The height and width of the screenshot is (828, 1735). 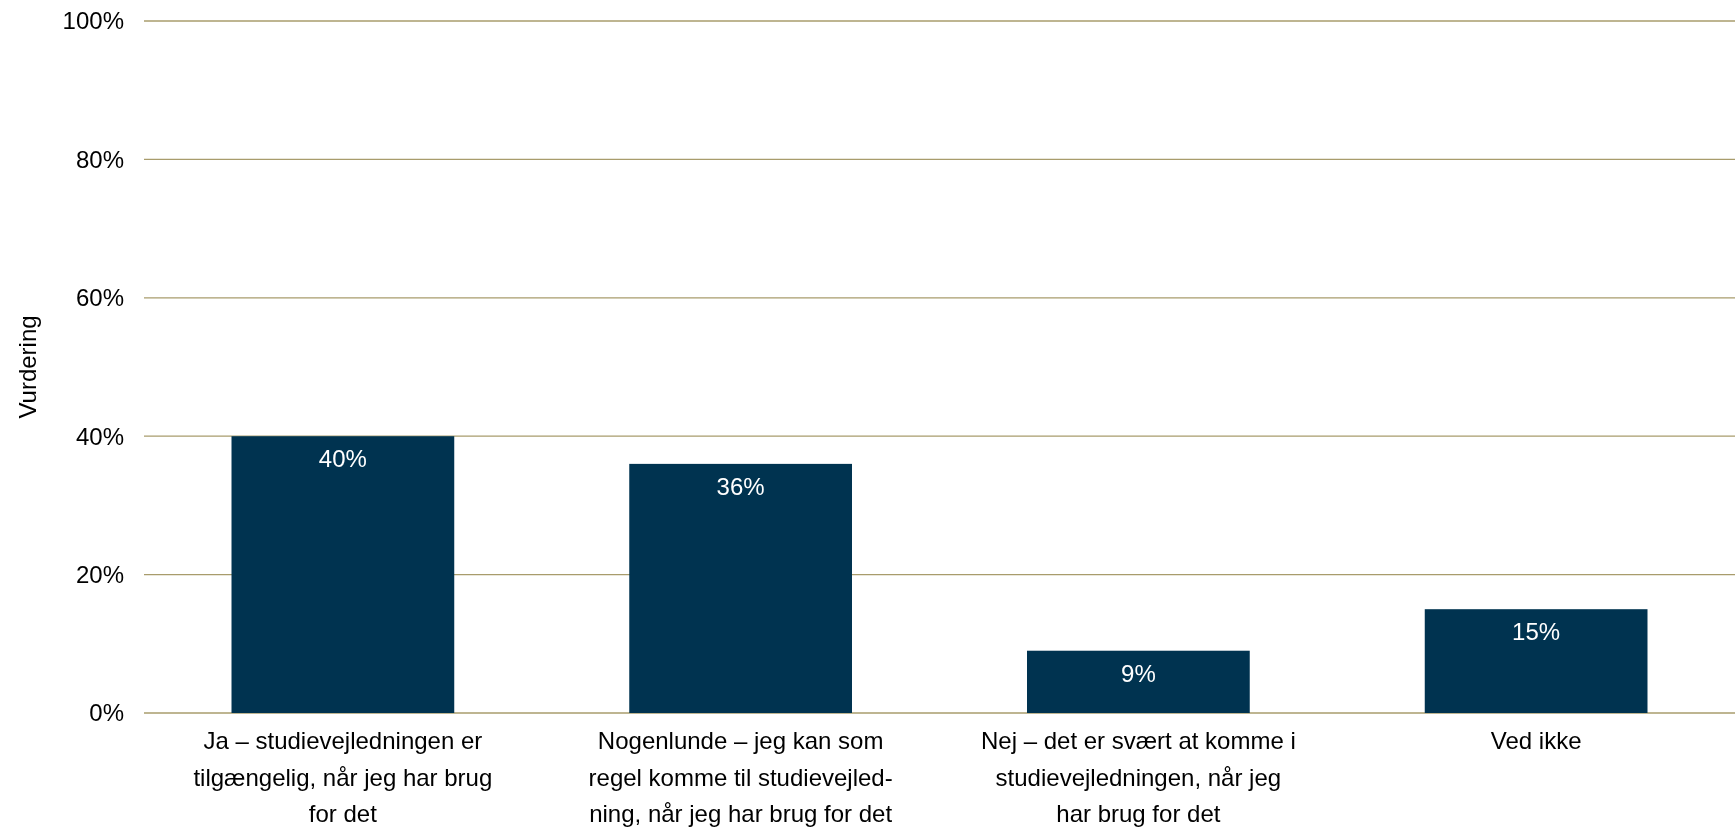 I want to click on x-tick-label: Ja – studievejledningen er tilgængelig, når jeg har brug for det, so click(x=343, y=777).